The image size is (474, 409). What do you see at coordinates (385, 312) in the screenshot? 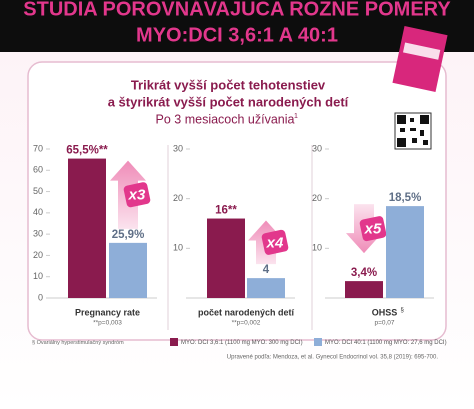
I see `x-category-label: OHSS` at bounding box center [385, 312].